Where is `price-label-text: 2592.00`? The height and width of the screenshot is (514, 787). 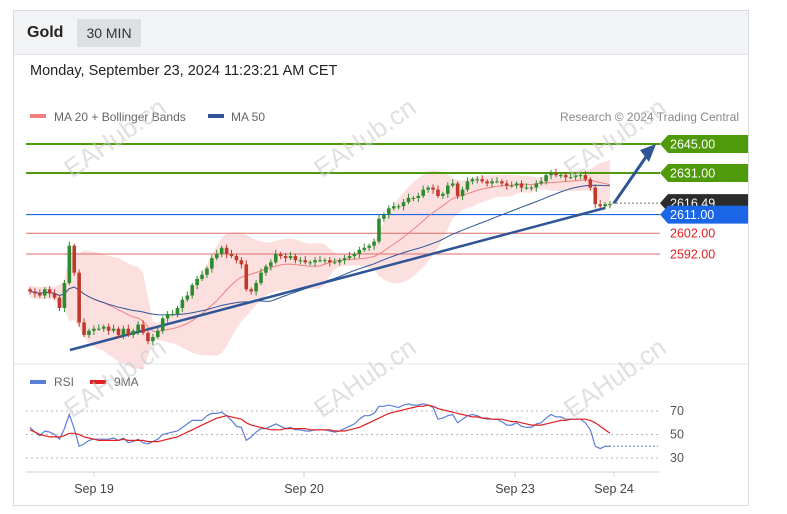
price-label-text: 2592.00 is located at coordinates (692, 255).